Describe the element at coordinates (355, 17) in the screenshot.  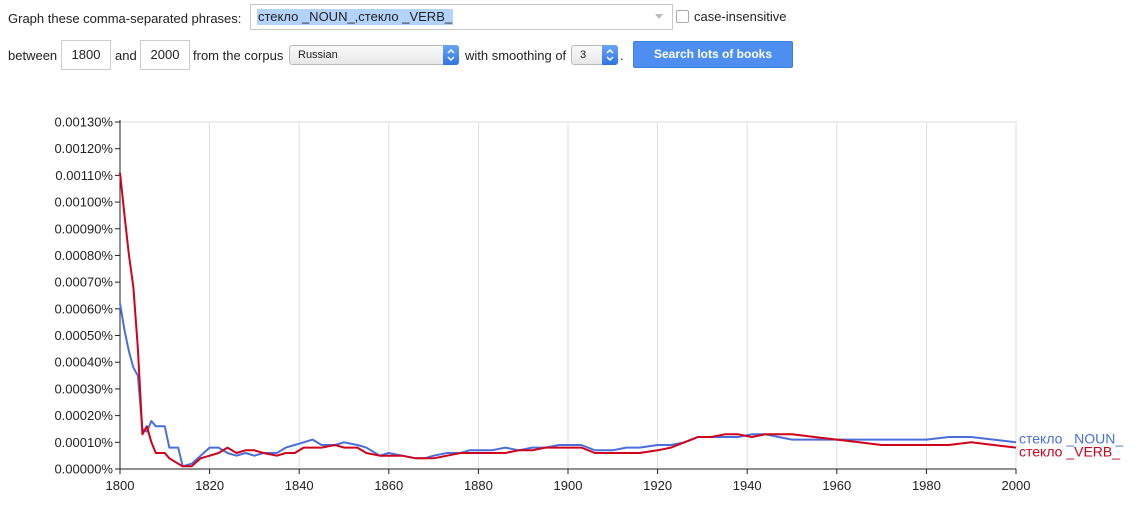
I see `phrases-input-value: стекло _NOUN_,стекло _VERB_` at that location.